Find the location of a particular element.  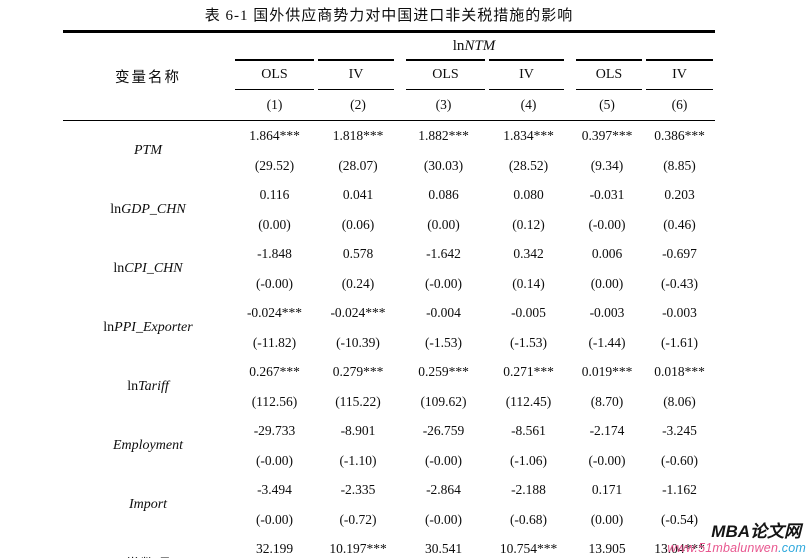

coefficient-value: 1.882*** is located at coordinates (443, 135).